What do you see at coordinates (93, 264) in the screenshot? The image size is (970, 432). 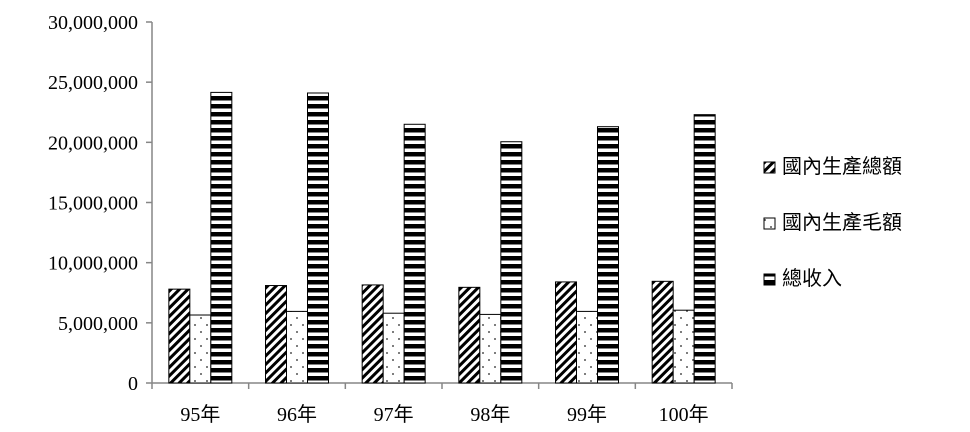 I see `y-tick-label: 10,000,000` at bounding box center [93, 264].